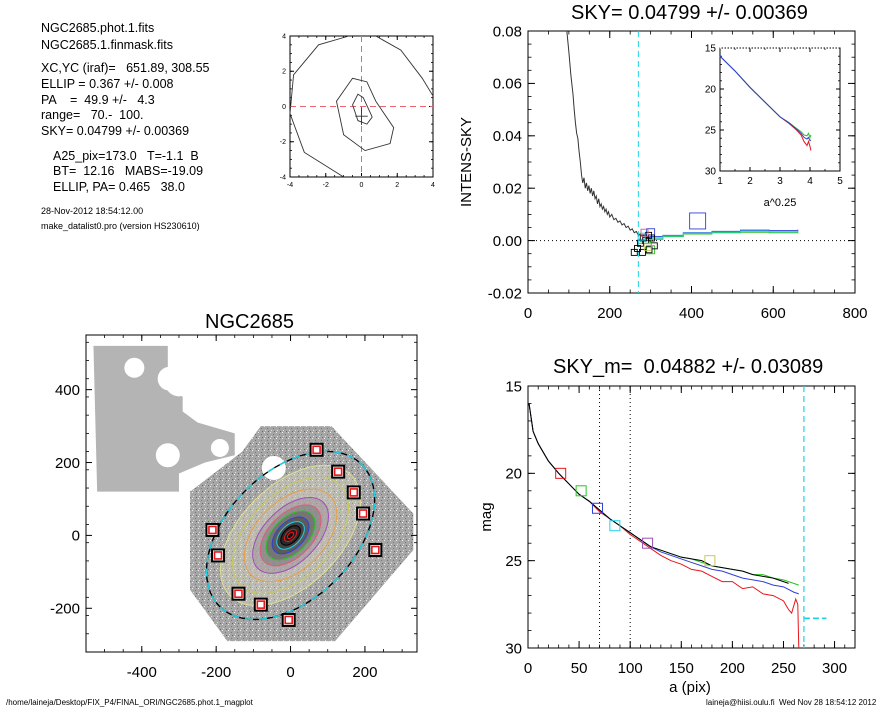  I want to click on a25-type: A25_pix=173.0 T=-1.1 B, so click(126, 156).